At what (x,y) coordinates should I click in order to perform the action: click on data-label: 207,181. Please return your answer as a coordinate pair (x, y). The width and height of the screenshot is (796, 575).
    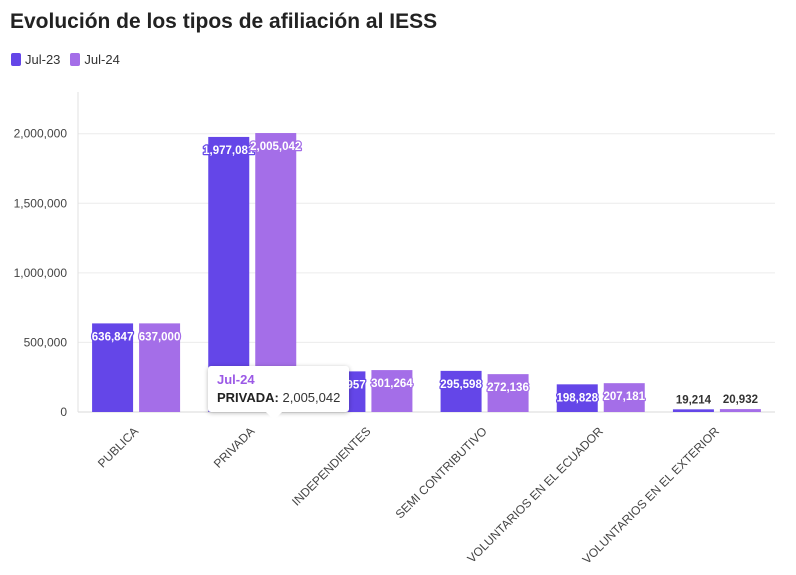
    Looking at the image, I should click on (624, 397).